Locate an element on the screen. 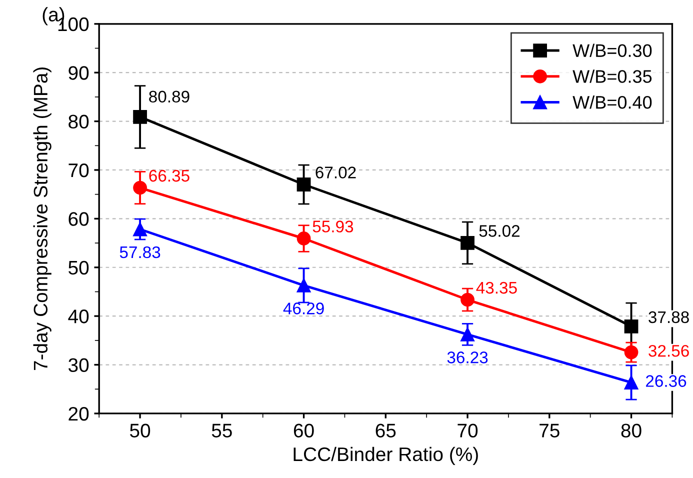 The image size is (693, 478). x-tick-label: 65 is located at coordinates (386, 431).